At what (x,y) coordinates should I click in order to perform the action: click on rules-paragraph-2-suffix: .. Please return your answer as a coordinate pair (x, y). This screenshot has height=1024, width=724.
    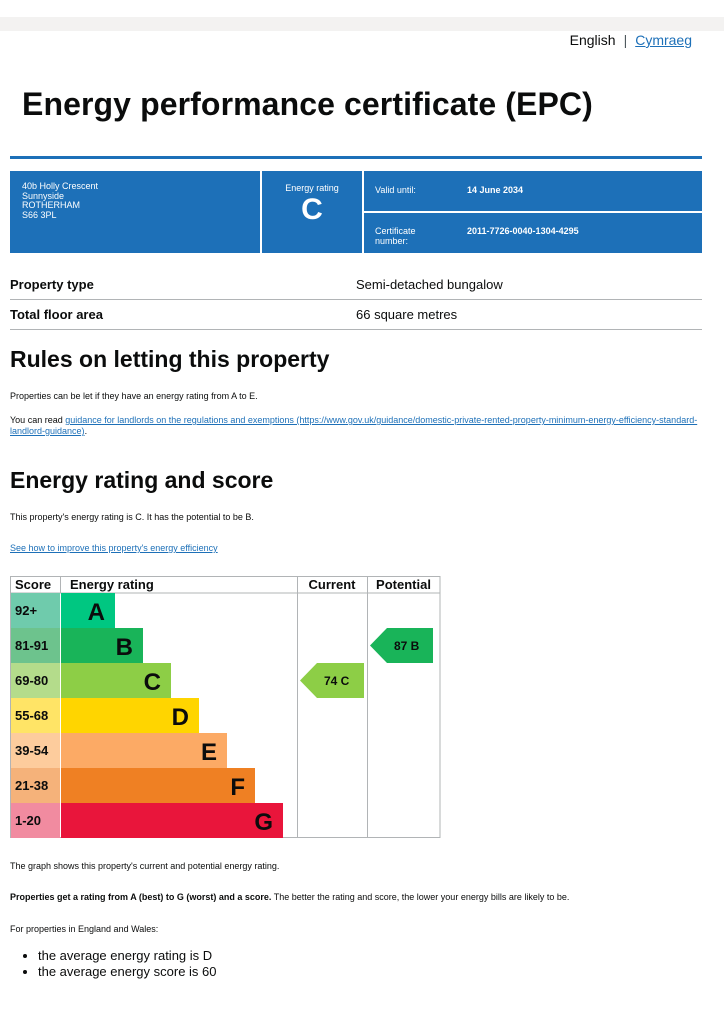
    Looking at the image, I should click on (86, 431).